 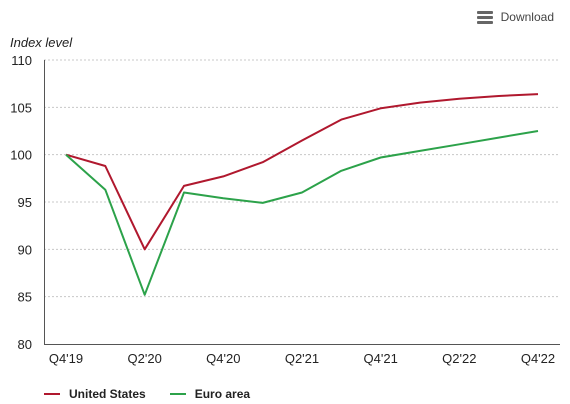 What do you see at coordinates (21, 60) in the screenshot?
I see `y-tick-label: 110` at bounding box center [21, 60].